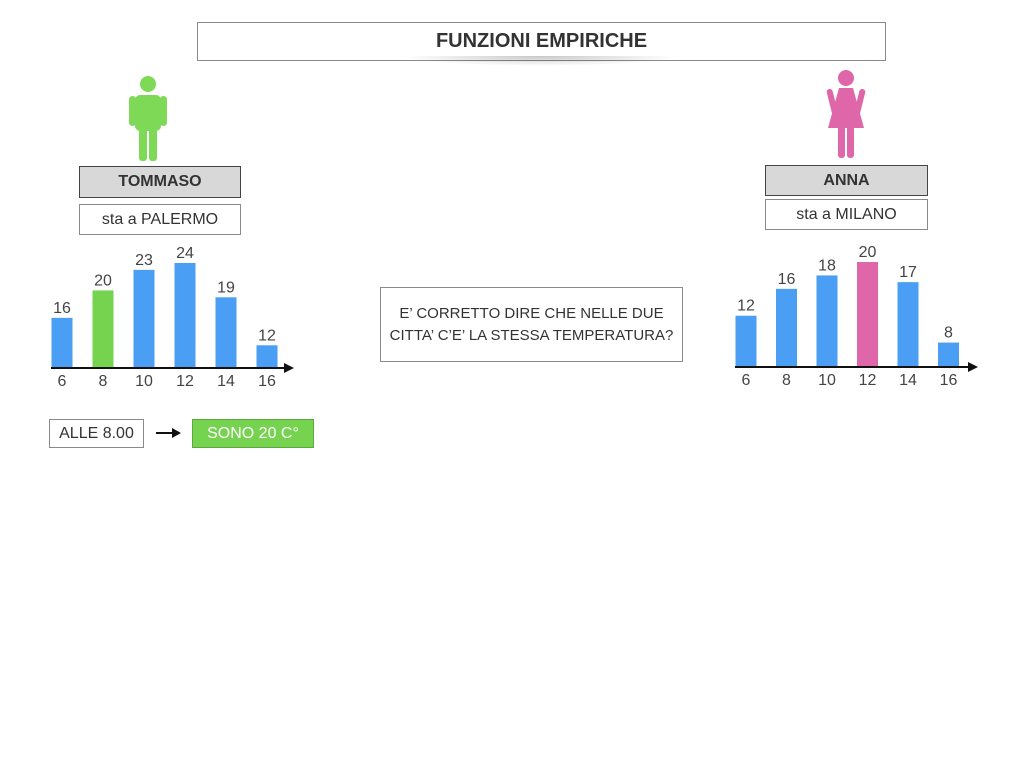 The height and width of the screenshot is (768, 1024). I want to click on chart-0-data-label: 20, so click(103, 280).